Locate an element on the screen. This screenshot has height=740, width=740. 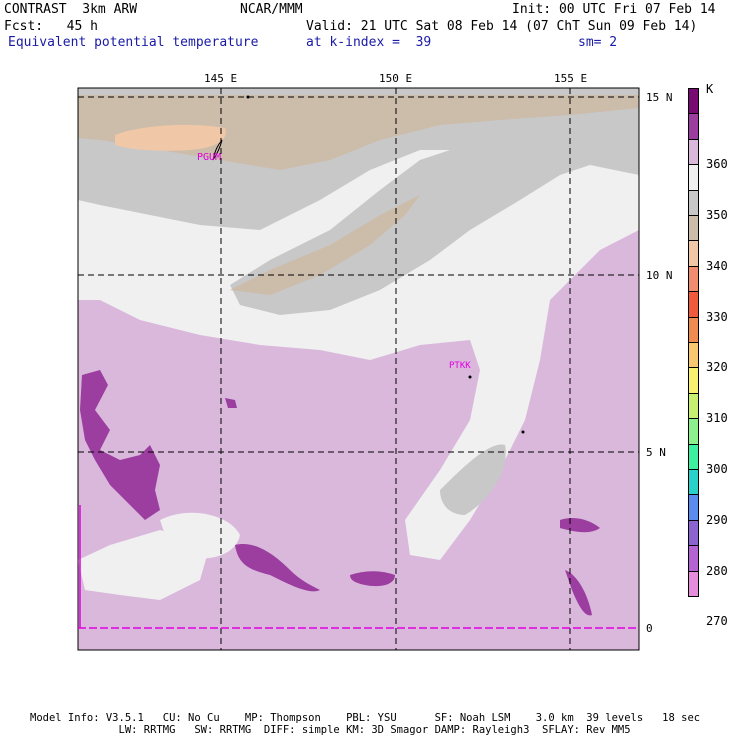
colorbar-label: 300 is located at coordinates (717, 469).